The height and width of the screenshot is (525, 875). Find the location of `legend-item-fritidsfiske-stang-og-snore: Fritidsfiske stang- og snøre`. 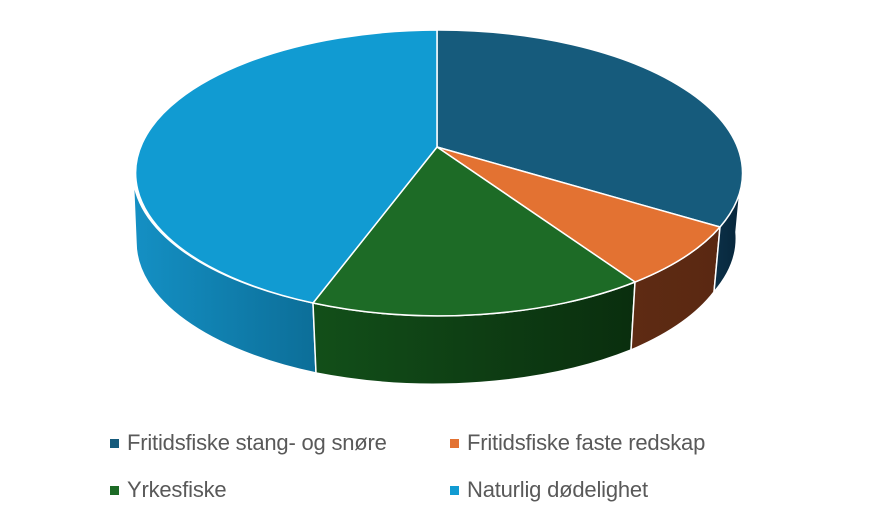

legend-item-fritidsfiske-stang-og-snore: Fritidsfiske stang- og snøre is located at coordinates (248, 443).